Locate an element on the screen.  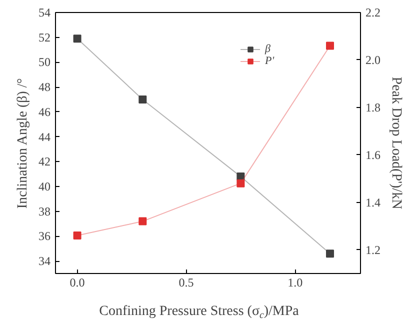
legend-label: P' is located at coordinates (270, 61).